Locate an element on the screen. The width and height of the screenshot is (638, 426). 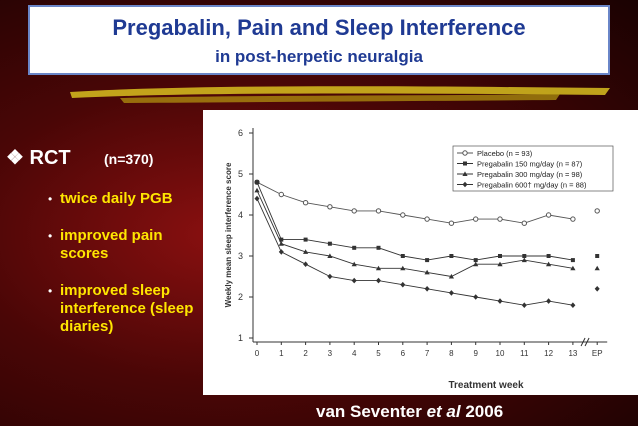
heading: RCT is located at coordinates (50, 158).